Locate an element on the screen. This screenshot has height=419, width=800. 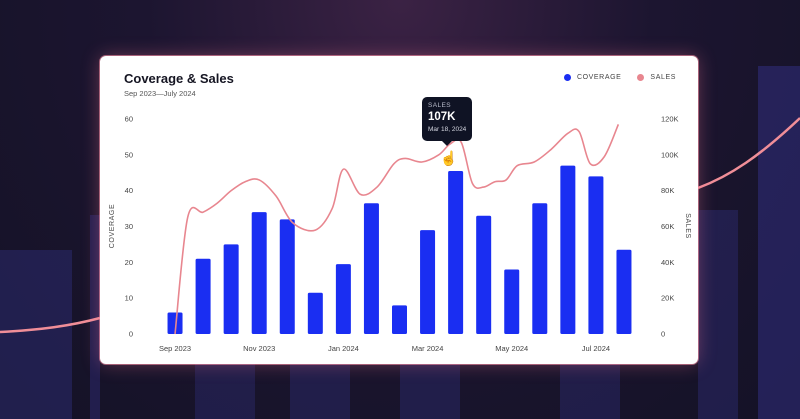
chart-title: Coverage & Sales is located at coordinates (179, 78).